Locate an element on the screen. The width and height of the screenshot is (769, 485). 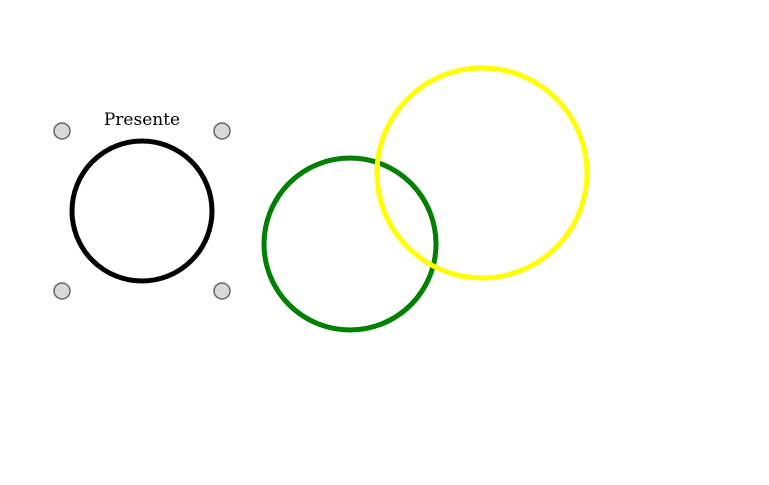
yellow-circle is located at coordinates (482, 173).